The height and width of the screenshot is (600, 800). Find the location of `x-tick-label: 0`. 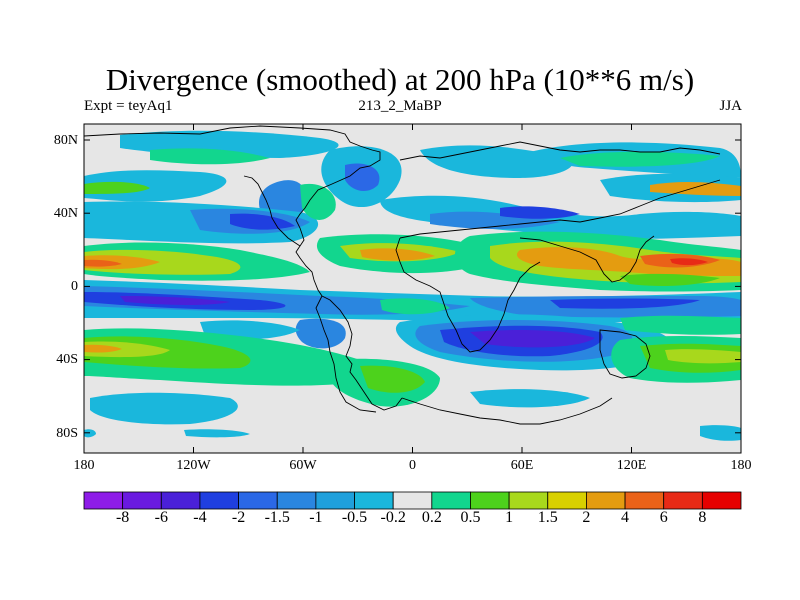

x-tick-label: 0 is located at coordinates (412, 465).